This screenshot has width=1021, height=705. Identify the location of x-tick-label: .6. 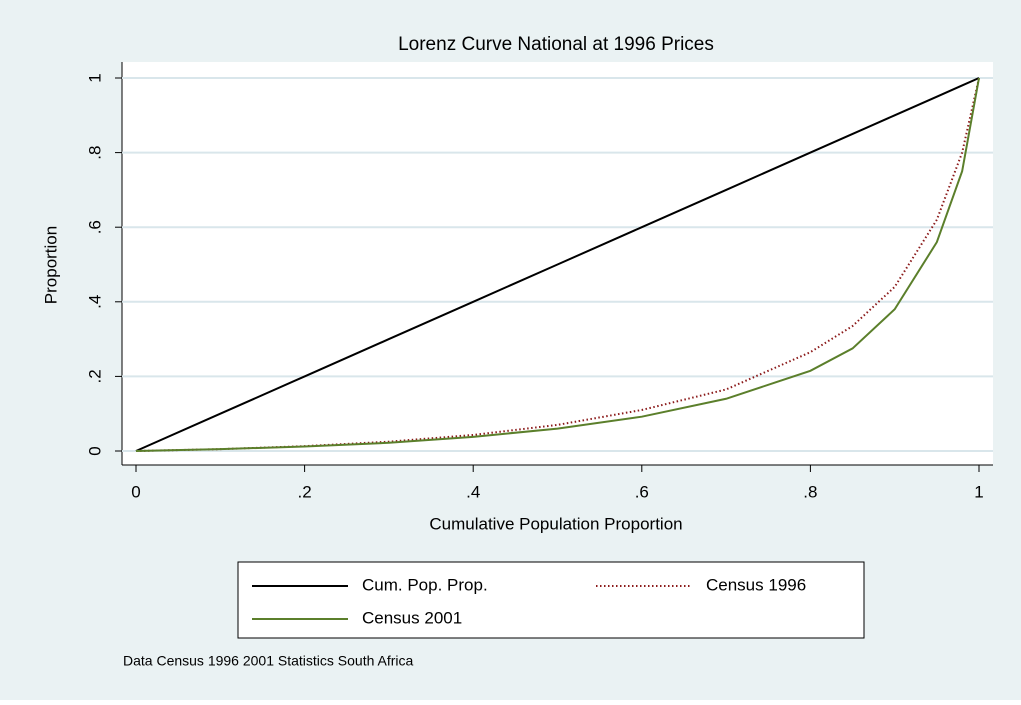
(642, 491).